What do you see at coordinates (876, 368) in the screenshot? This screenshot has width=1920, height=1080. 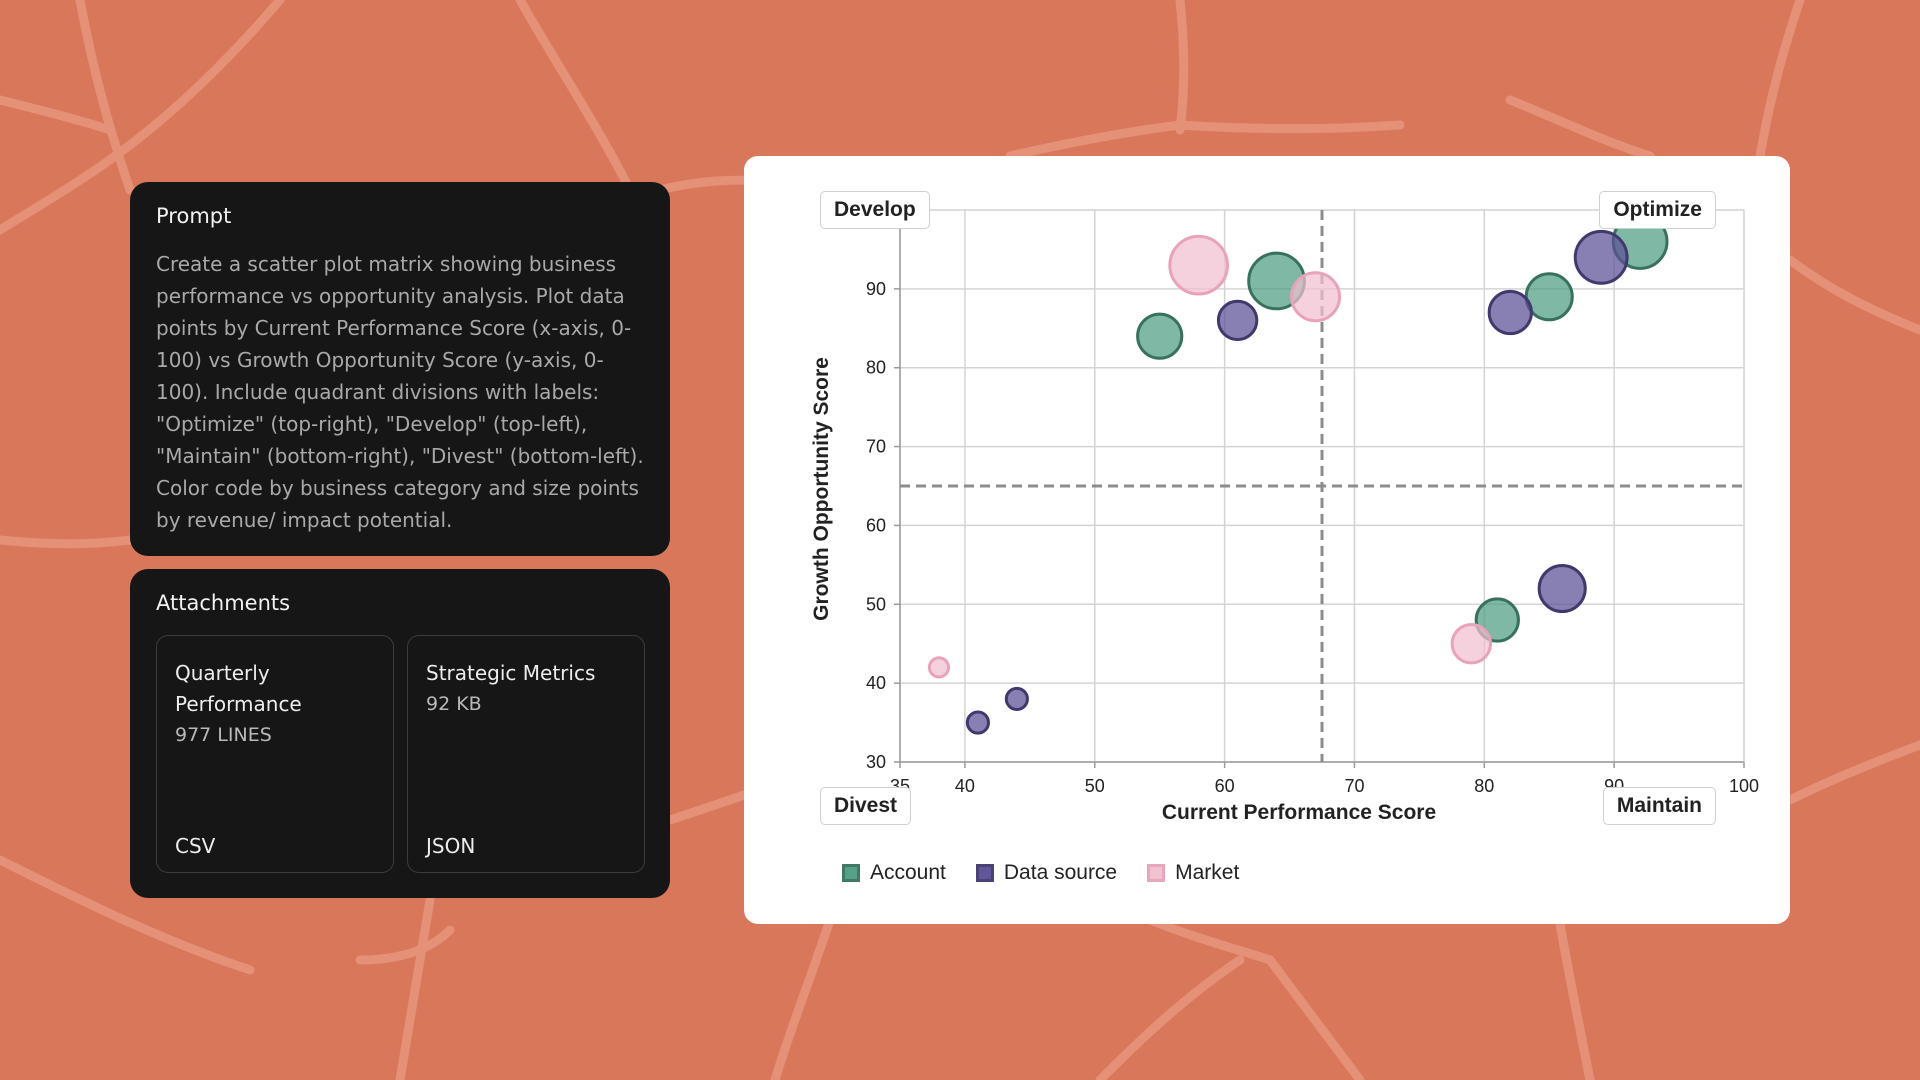 I see `y-tick-label: 80` at bounding box center [876, 368].